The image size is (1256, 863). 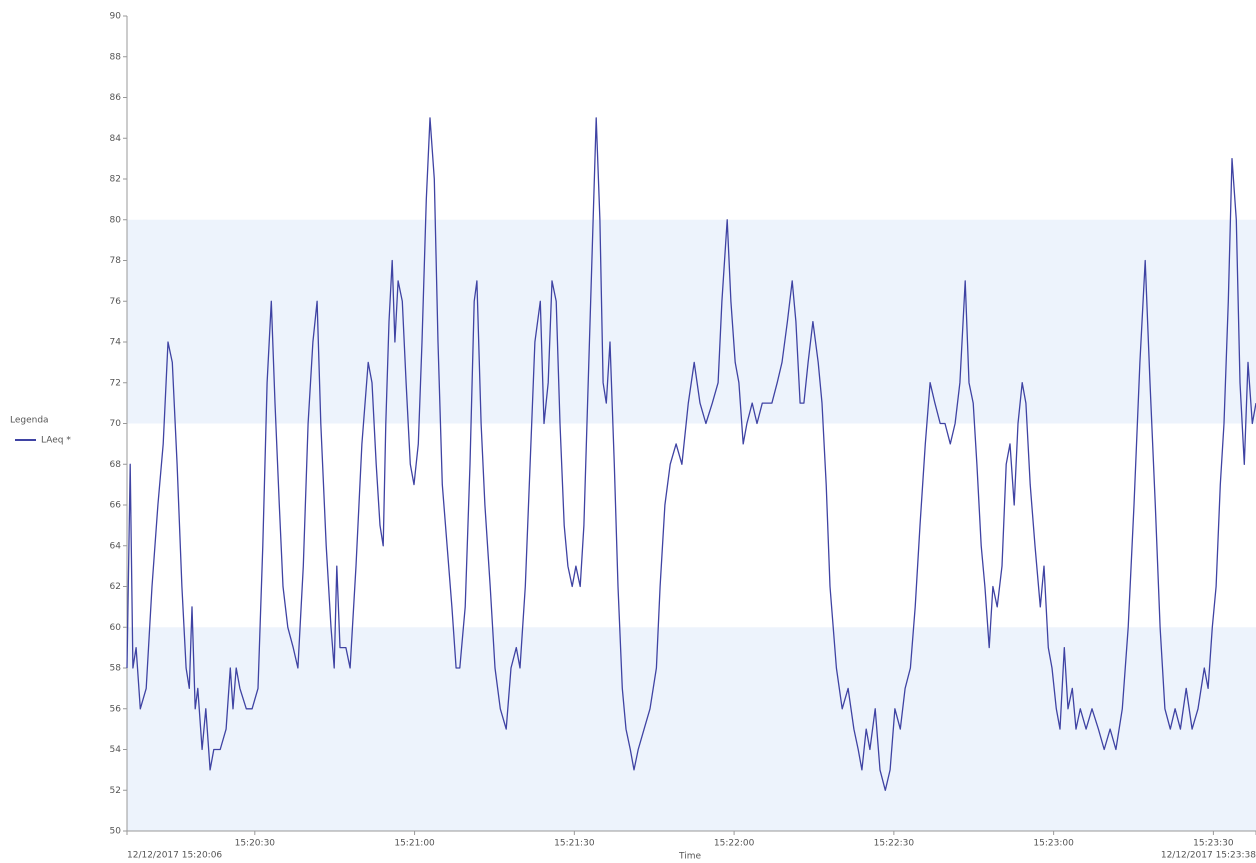 I want to click on y-tick-label: 58, so click(x=116, y=669).